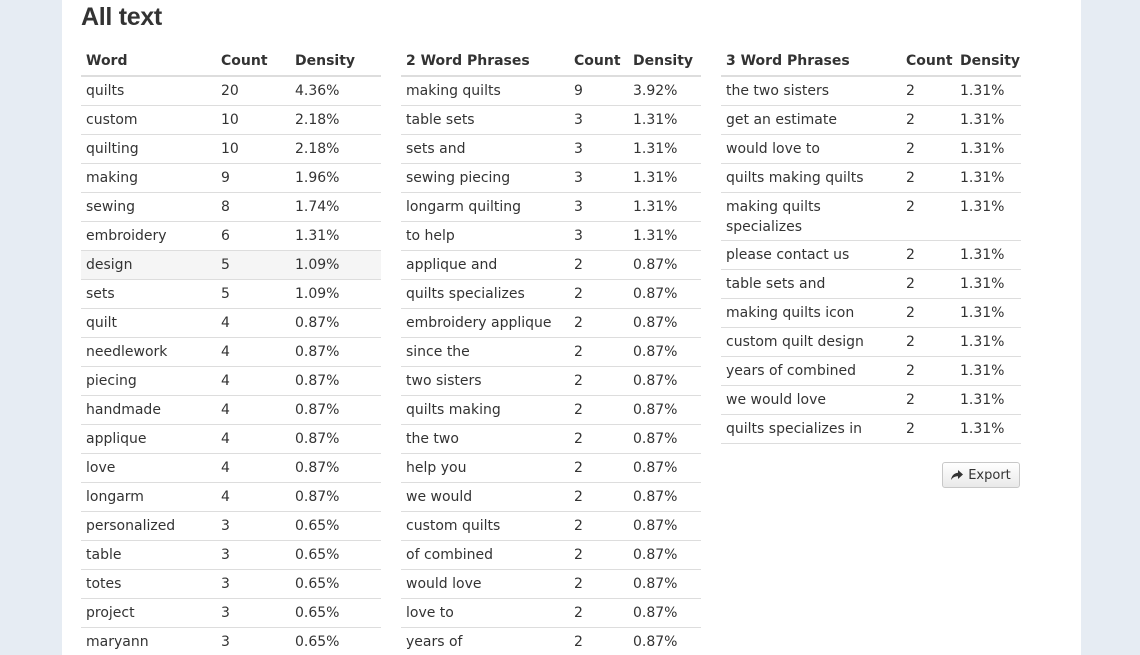 This screenshot has width=1140, height=655. I want to click on table-row: quilt 4 0.87%, so click(231, 323).